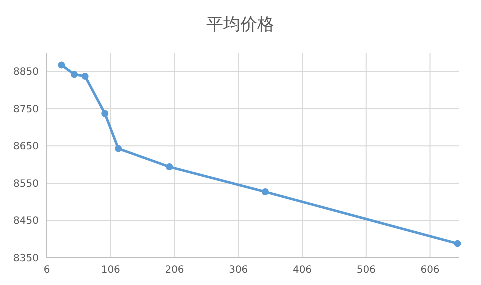  I want to click on x-tick-label: 406, so click(302, 270).